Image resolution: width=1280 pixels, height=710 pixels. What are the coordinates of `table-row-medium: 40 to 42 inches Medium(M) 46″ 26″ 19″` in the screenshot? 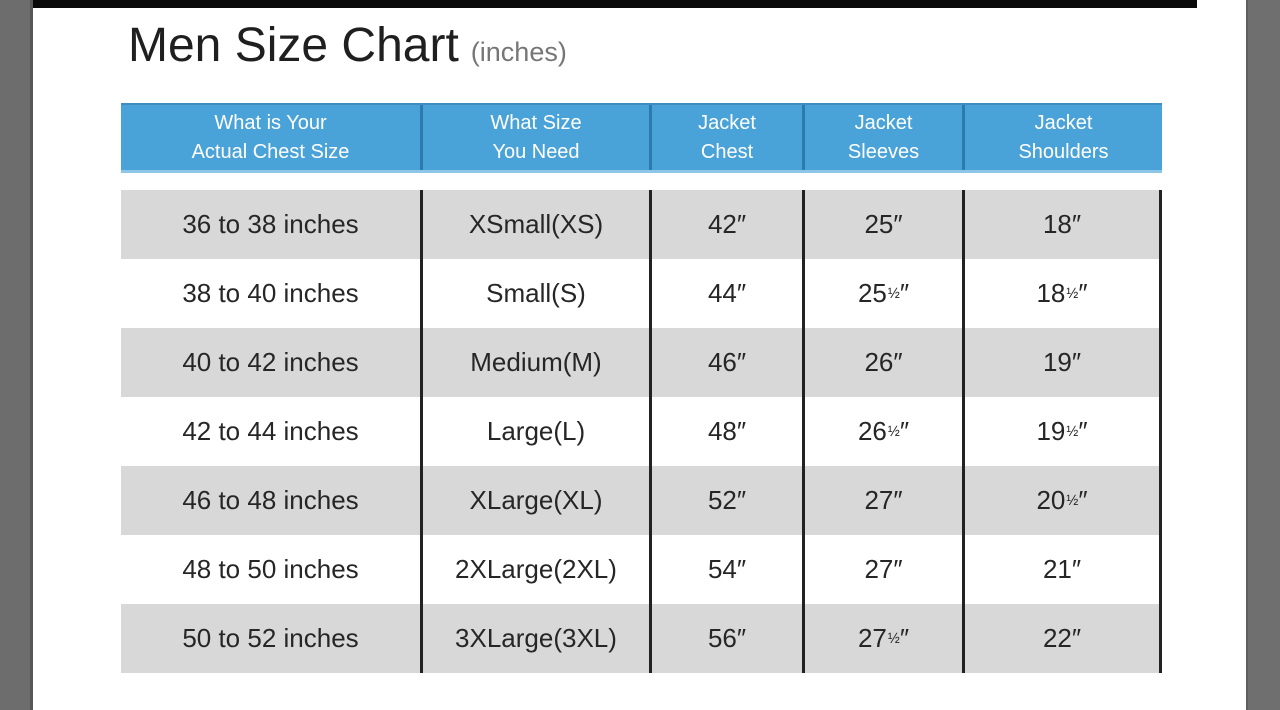 It's located at (641, 362).